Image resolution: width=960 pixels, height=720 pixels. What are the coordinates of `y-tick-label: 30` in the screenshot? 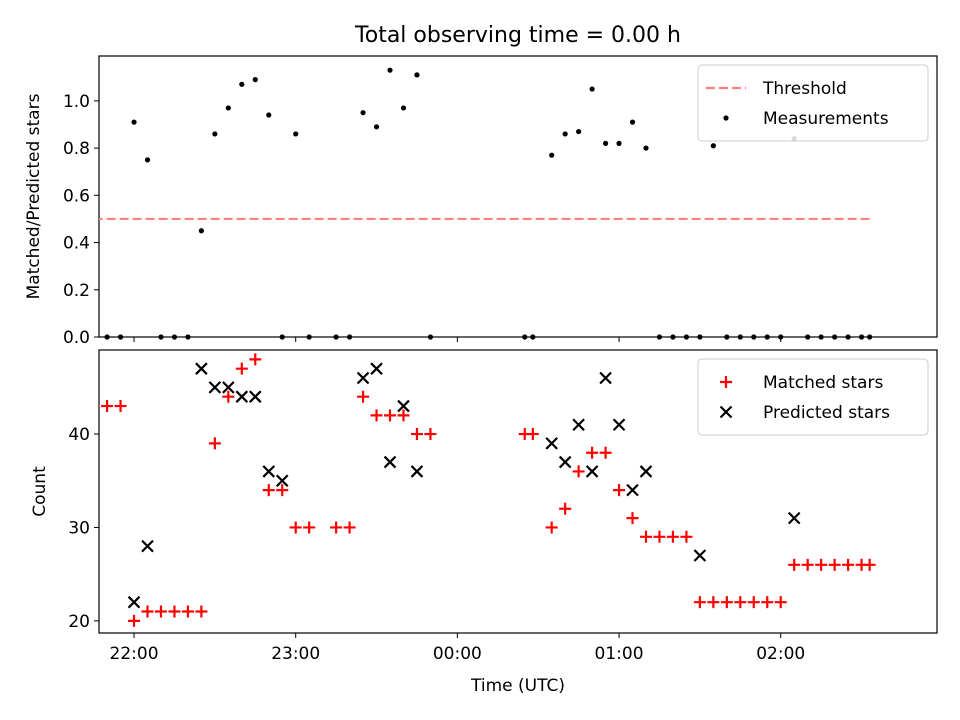 It's located at (79, 528).